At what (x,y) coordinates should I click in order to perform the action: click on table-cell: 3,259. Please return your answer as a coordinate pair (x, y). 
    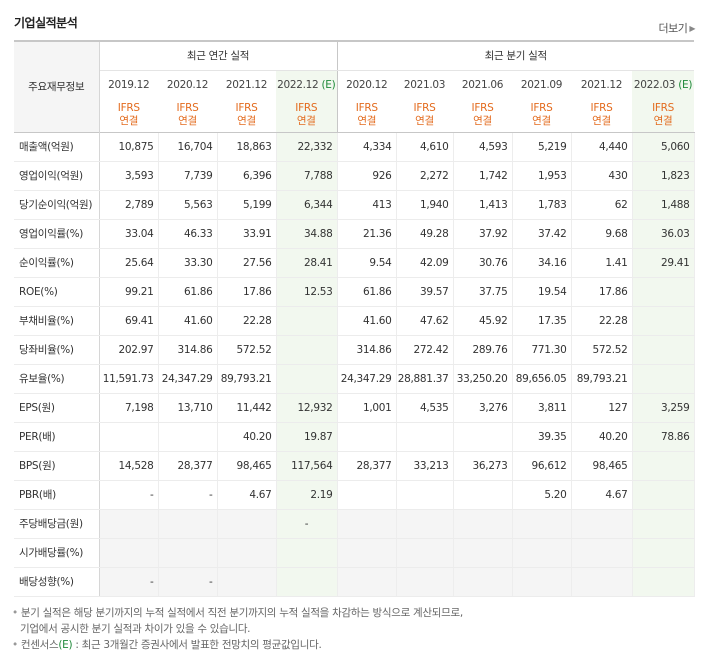
    Looking at the image, I should click on (663, 407).